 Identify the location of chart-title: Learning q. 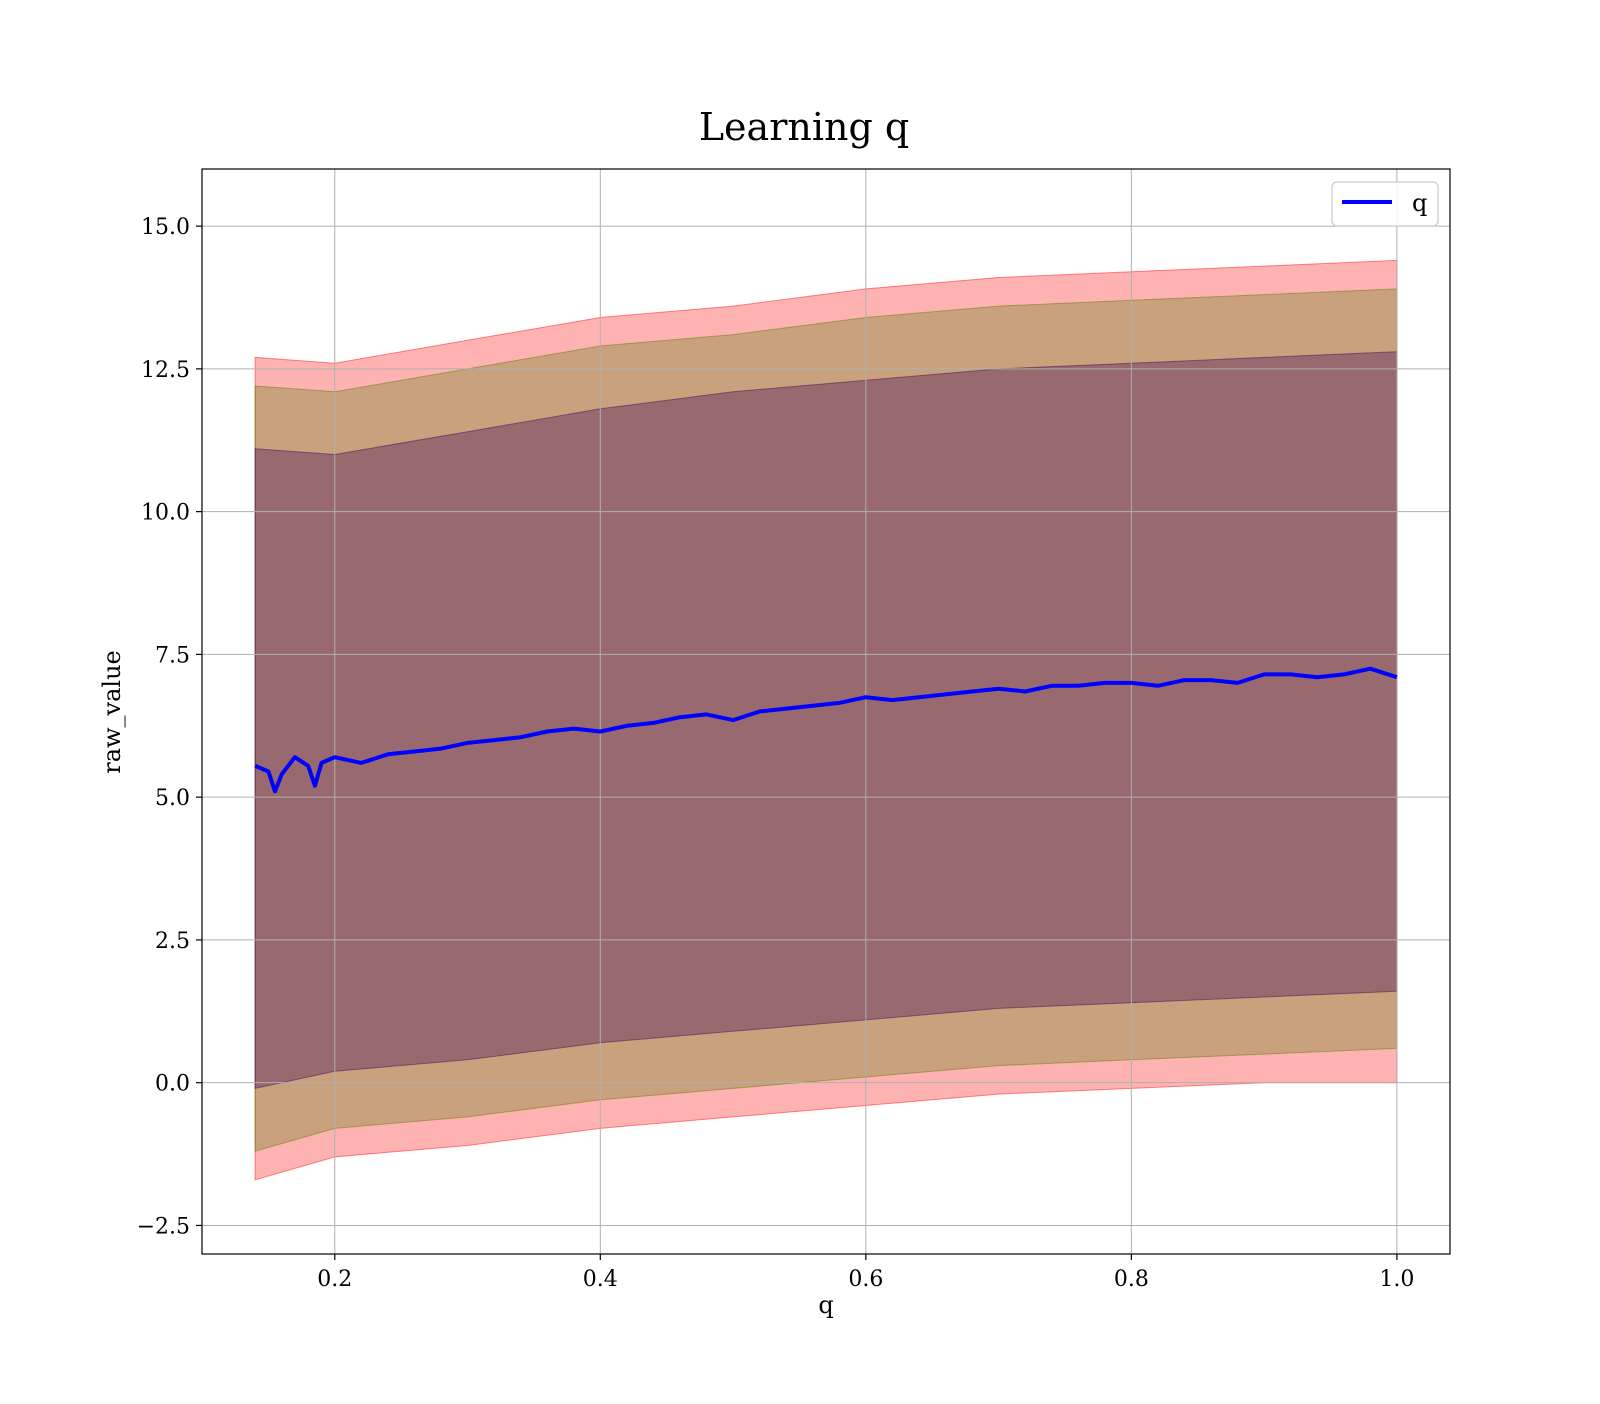
(804, 127).